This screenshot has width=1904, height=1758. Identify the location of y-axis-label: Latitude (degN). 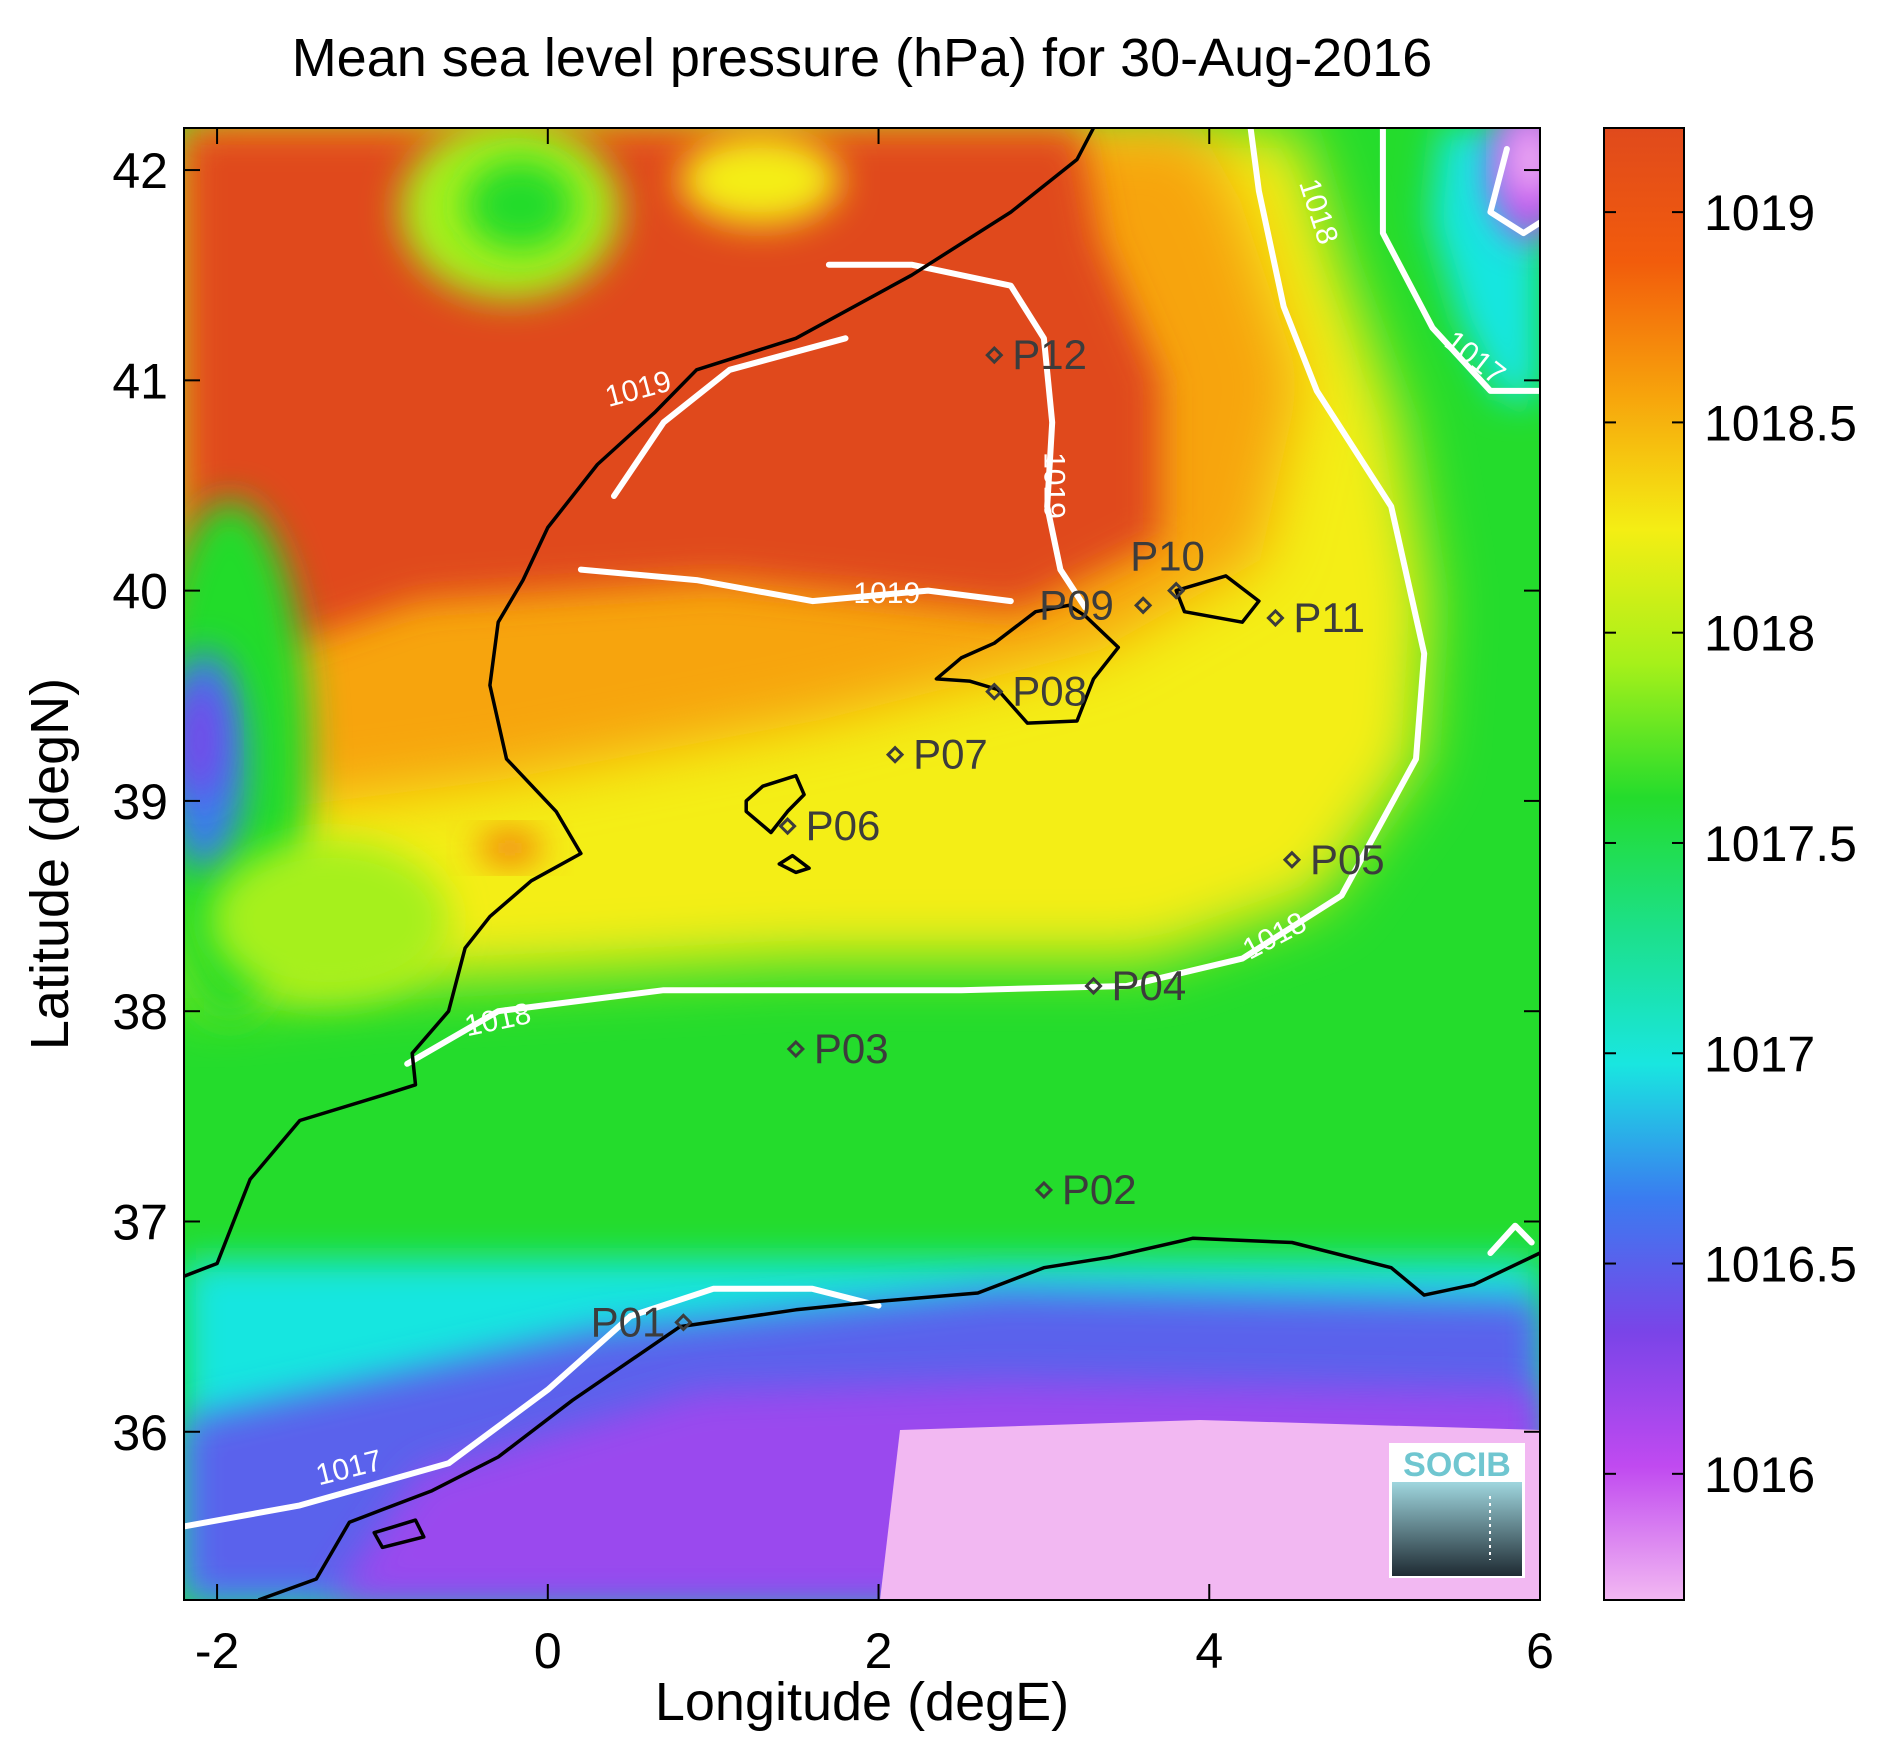
(50, 864).